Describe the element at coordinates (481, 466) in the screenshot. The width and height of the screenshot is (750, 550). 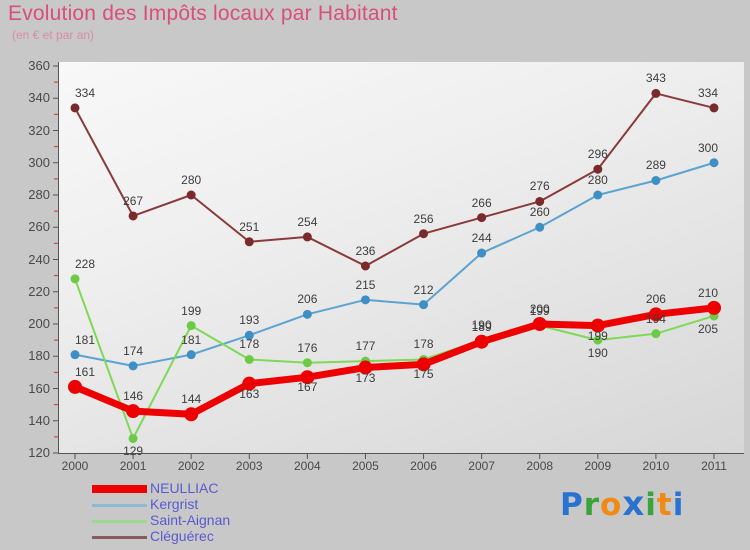
I see `x-tick-label: 2007` at that location.